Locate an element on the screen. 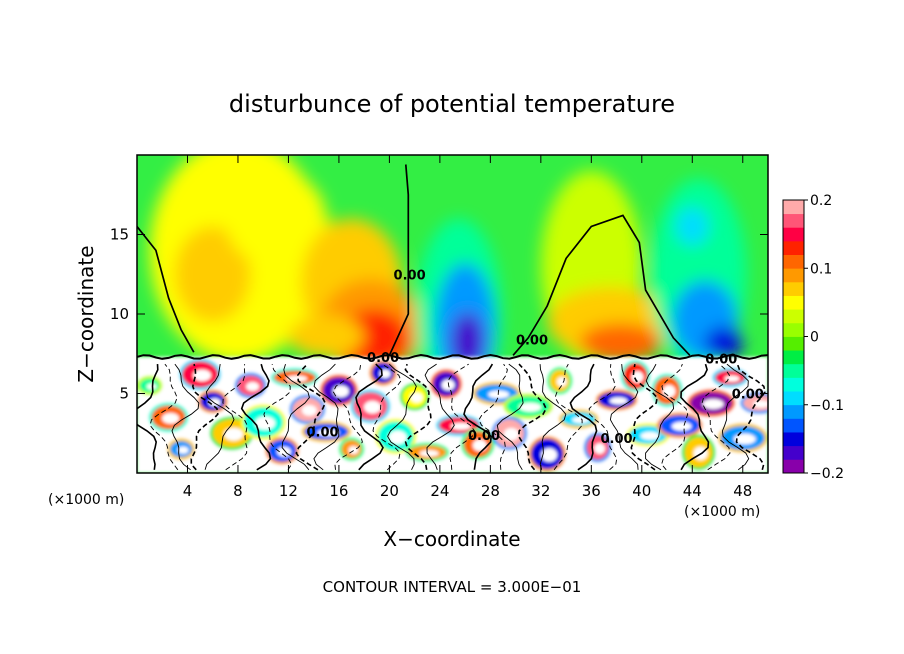 The height and width of the screenshot is (654, 904). x-tick-label: 16 is located at coordinates (338, 491).